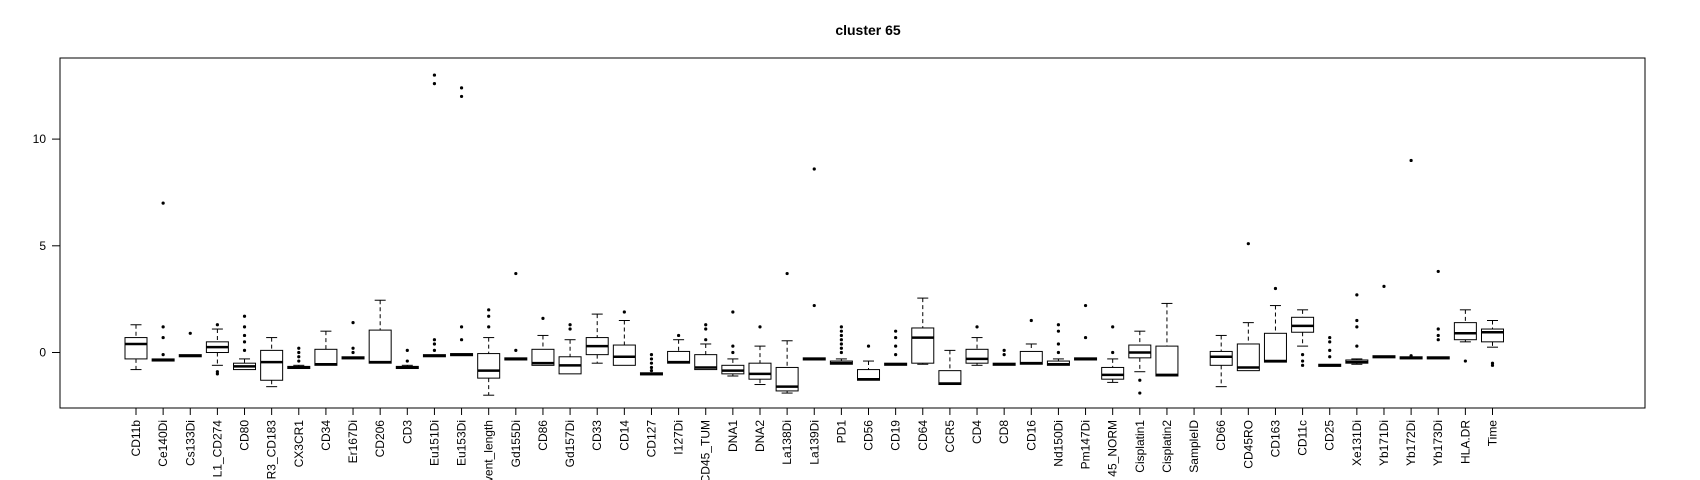  Describe the element at coordinates (733, 436) in the screenshot. I see `x-tick-label: DNA1` at that location.